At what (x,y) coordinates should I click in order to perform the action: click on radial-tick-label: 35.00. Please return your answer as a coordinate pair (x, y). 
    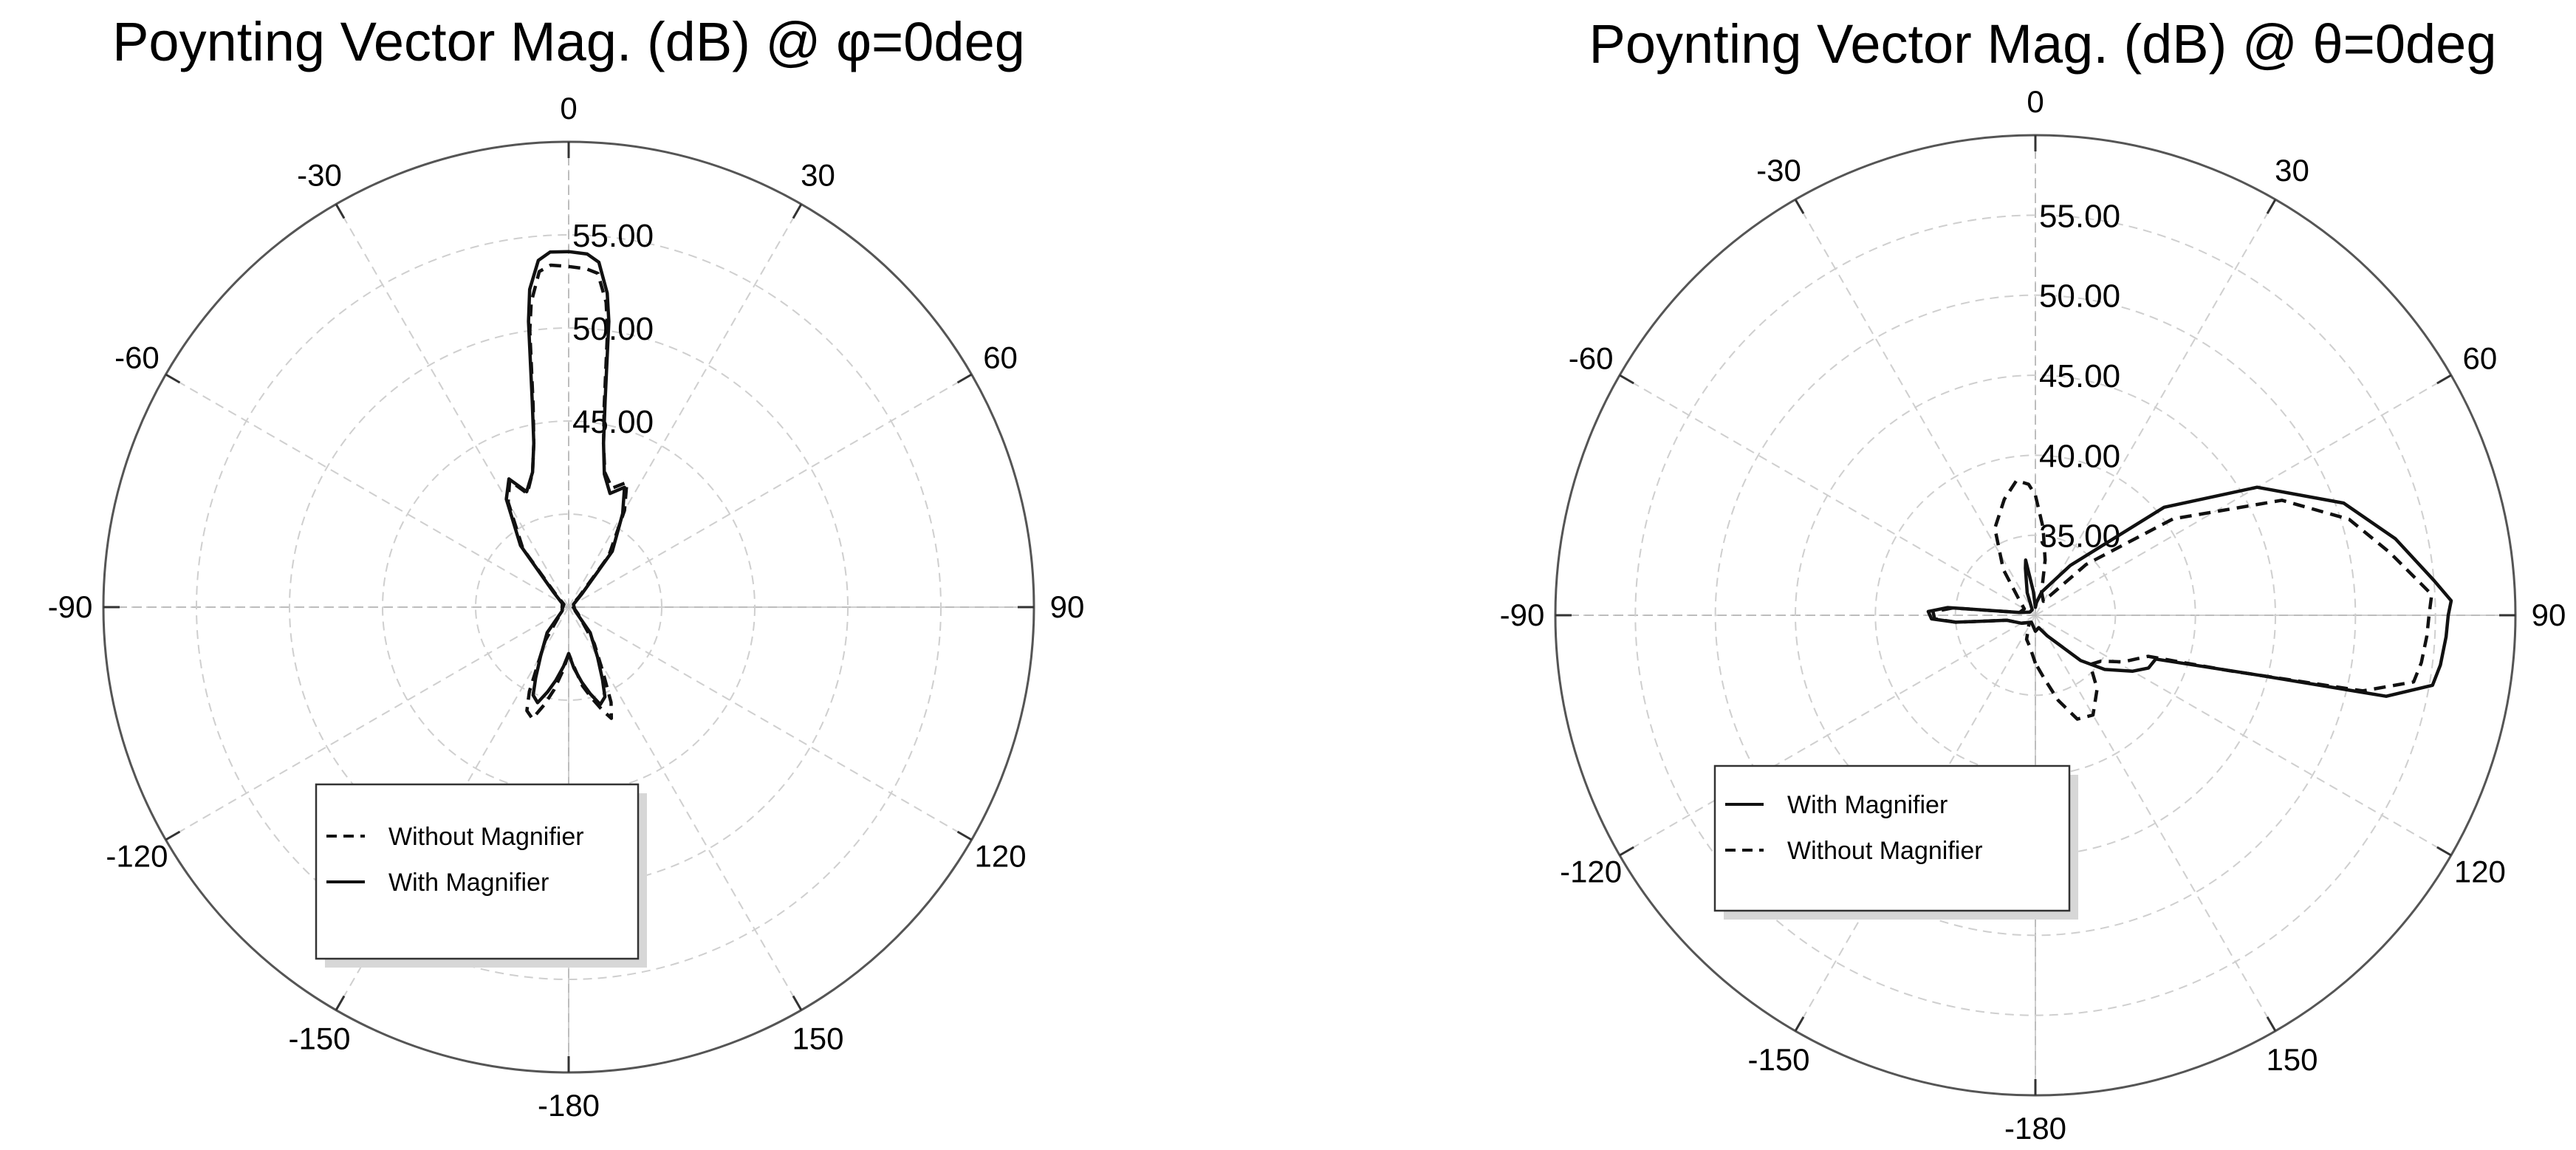
    Looking at the image, I should click on (2079, 536).